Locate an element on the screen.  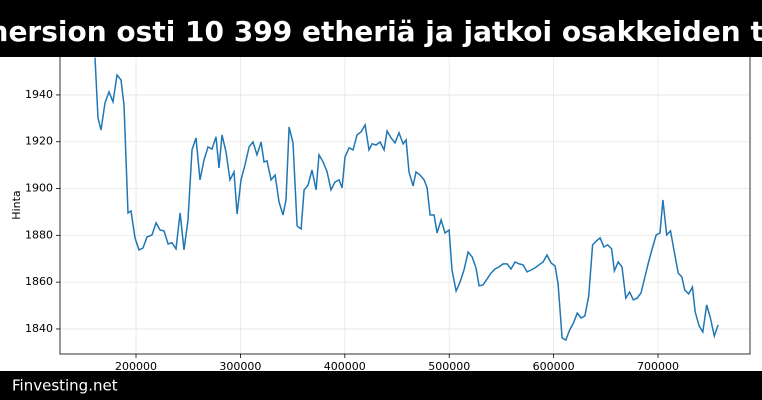
x-tick-label: 700000 is located at coordinates (658, 366).